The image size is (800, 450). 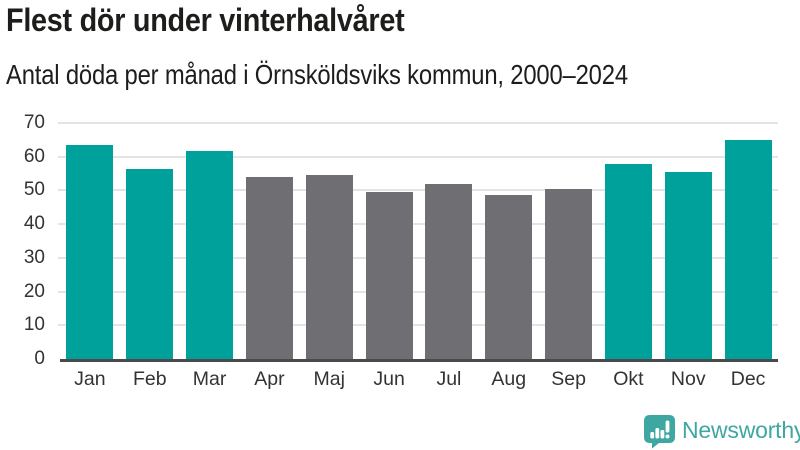 I want to click on y-tick-label-0: 0, so click(x=39, y=358).